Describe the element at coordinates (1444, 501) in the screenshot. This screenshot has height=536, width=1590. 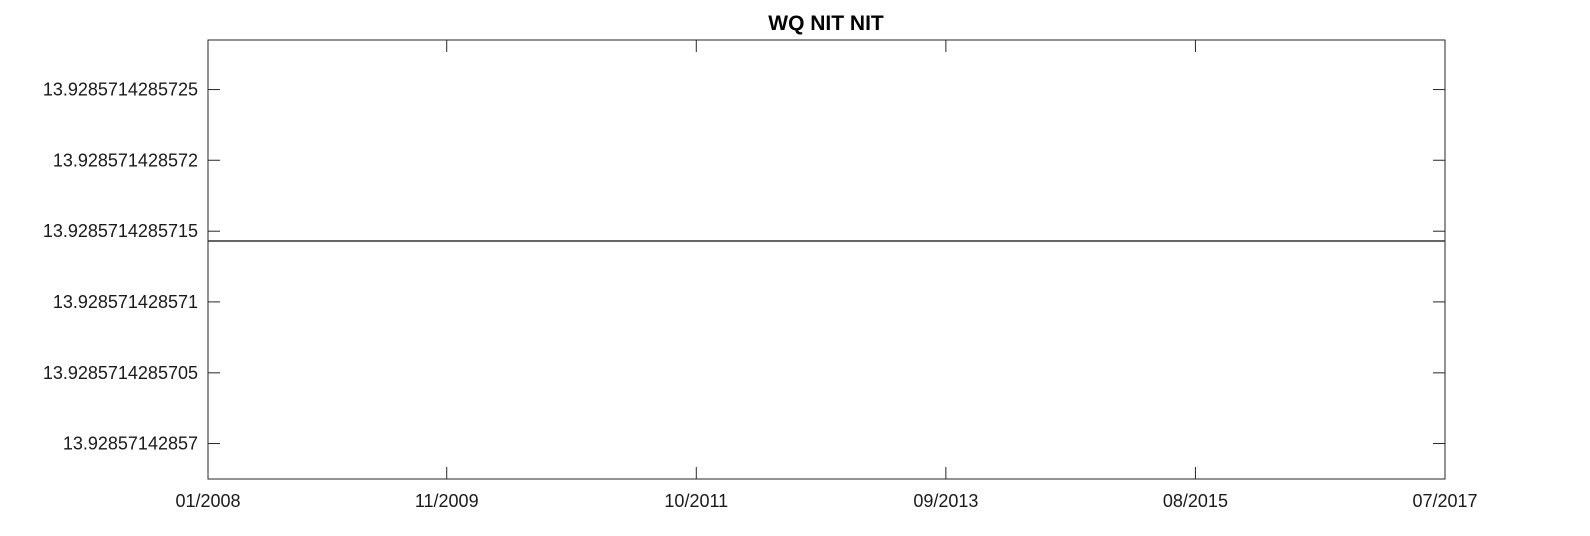
I see `x-tick-label: 07/2017` at that location.